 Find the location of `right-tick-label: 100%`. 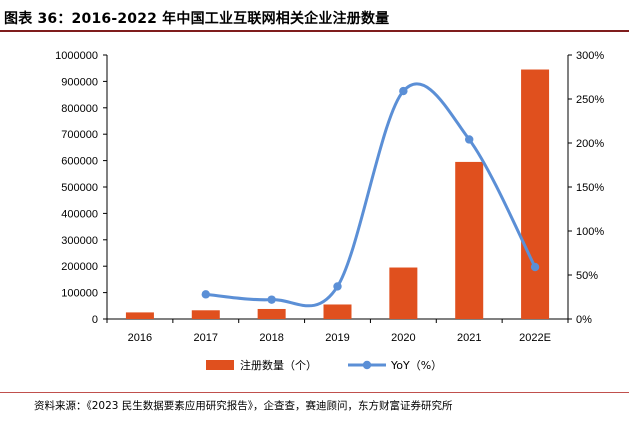

right-tick-label: 100% is located at coordinates (590, 232).